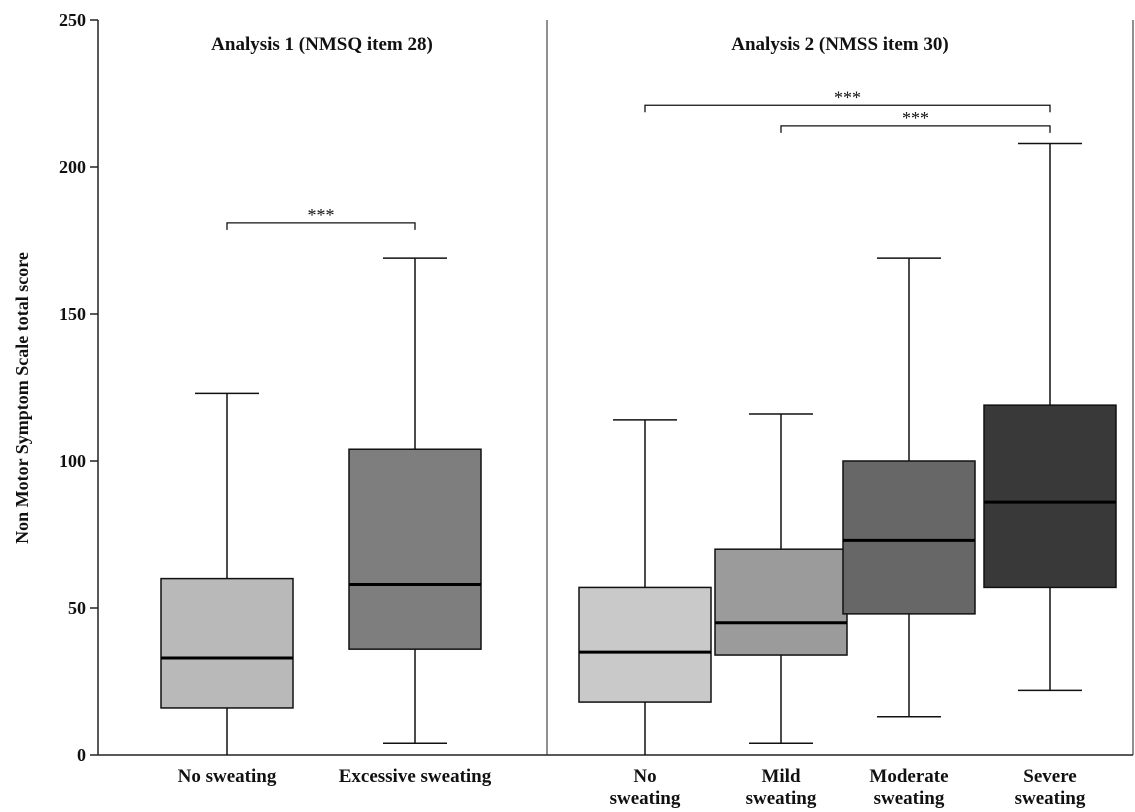 The image size is (1135, 812). I want to click on box-2-4: Severe sweating, so click(1050, 475).